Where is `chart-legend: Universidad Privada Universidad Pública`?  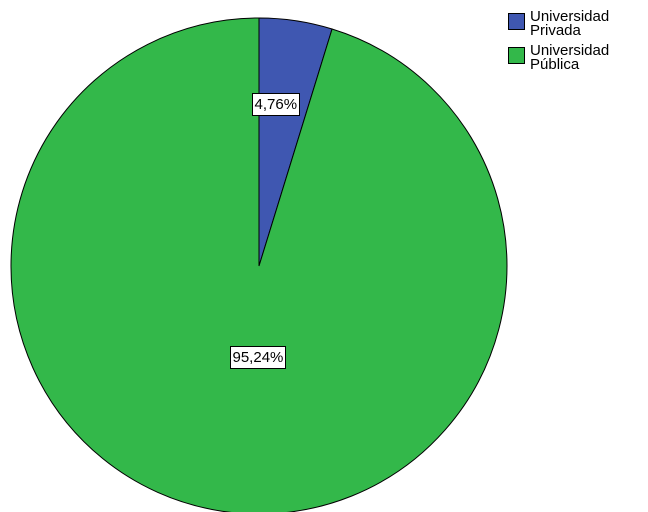
chart-legend: Universidad Privada Universidad Pública is located at coordinates (559, 43).